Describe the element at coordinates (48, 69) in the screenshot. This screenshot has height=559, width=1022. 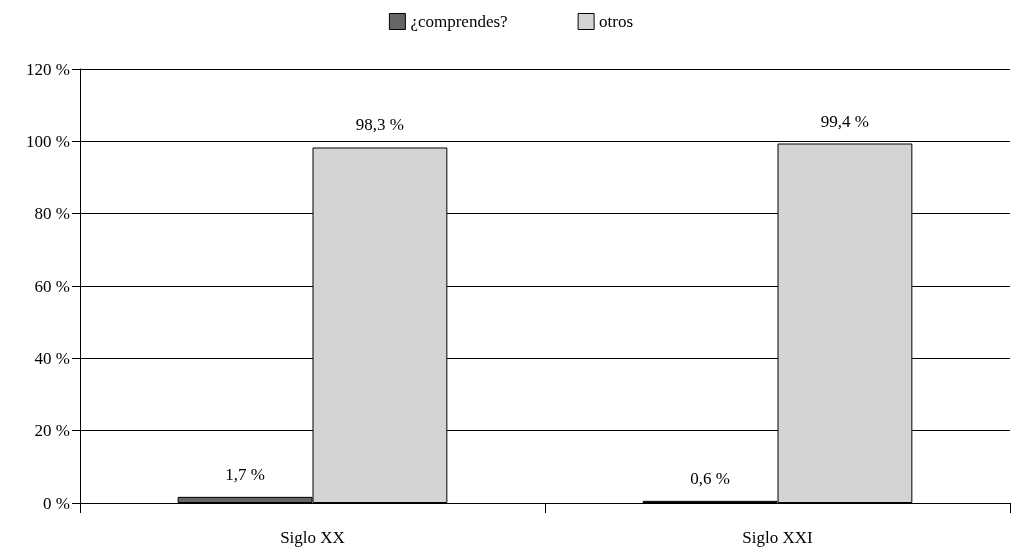
I see `y-tick-label: 120 %` at that location.